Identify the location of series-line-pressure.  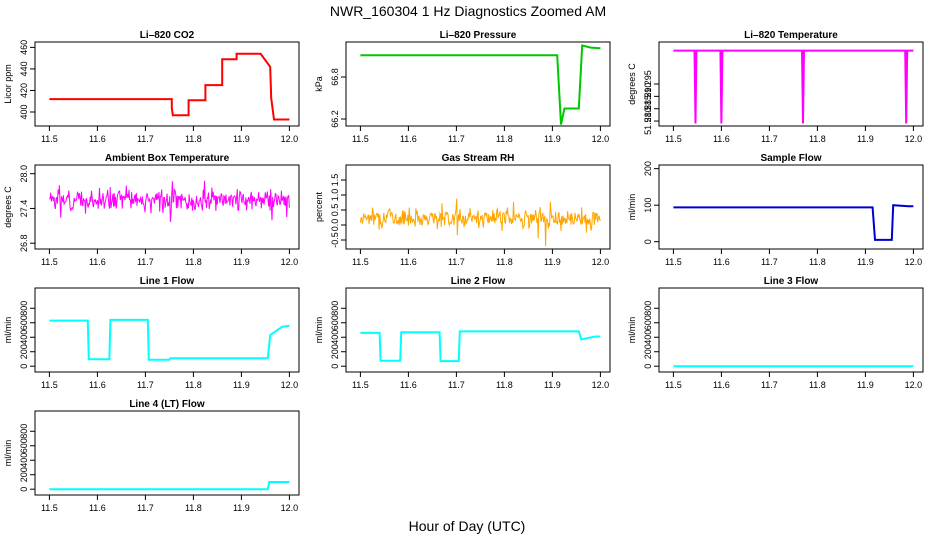
(480, 84).